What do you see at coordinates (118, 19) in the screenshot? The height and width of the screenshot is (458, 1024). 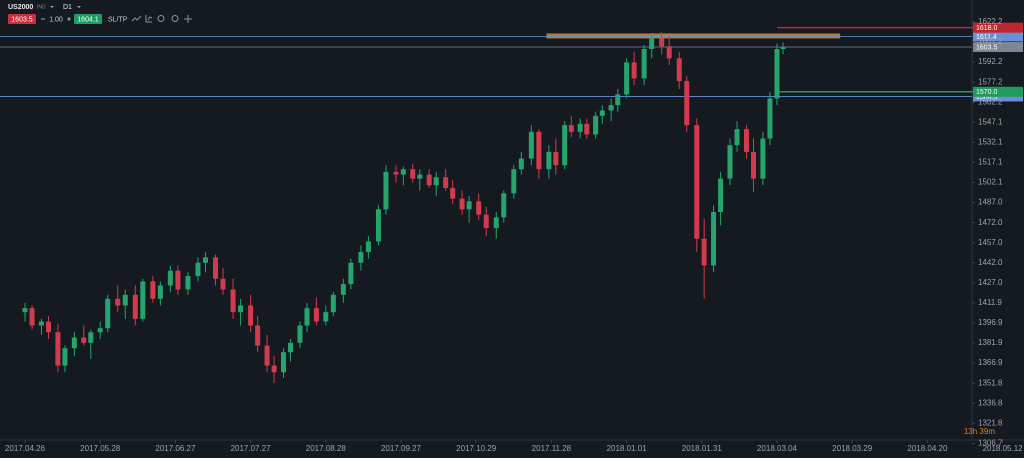 I see `sltp-button: SL/TP` at bounding box center [118, 19].